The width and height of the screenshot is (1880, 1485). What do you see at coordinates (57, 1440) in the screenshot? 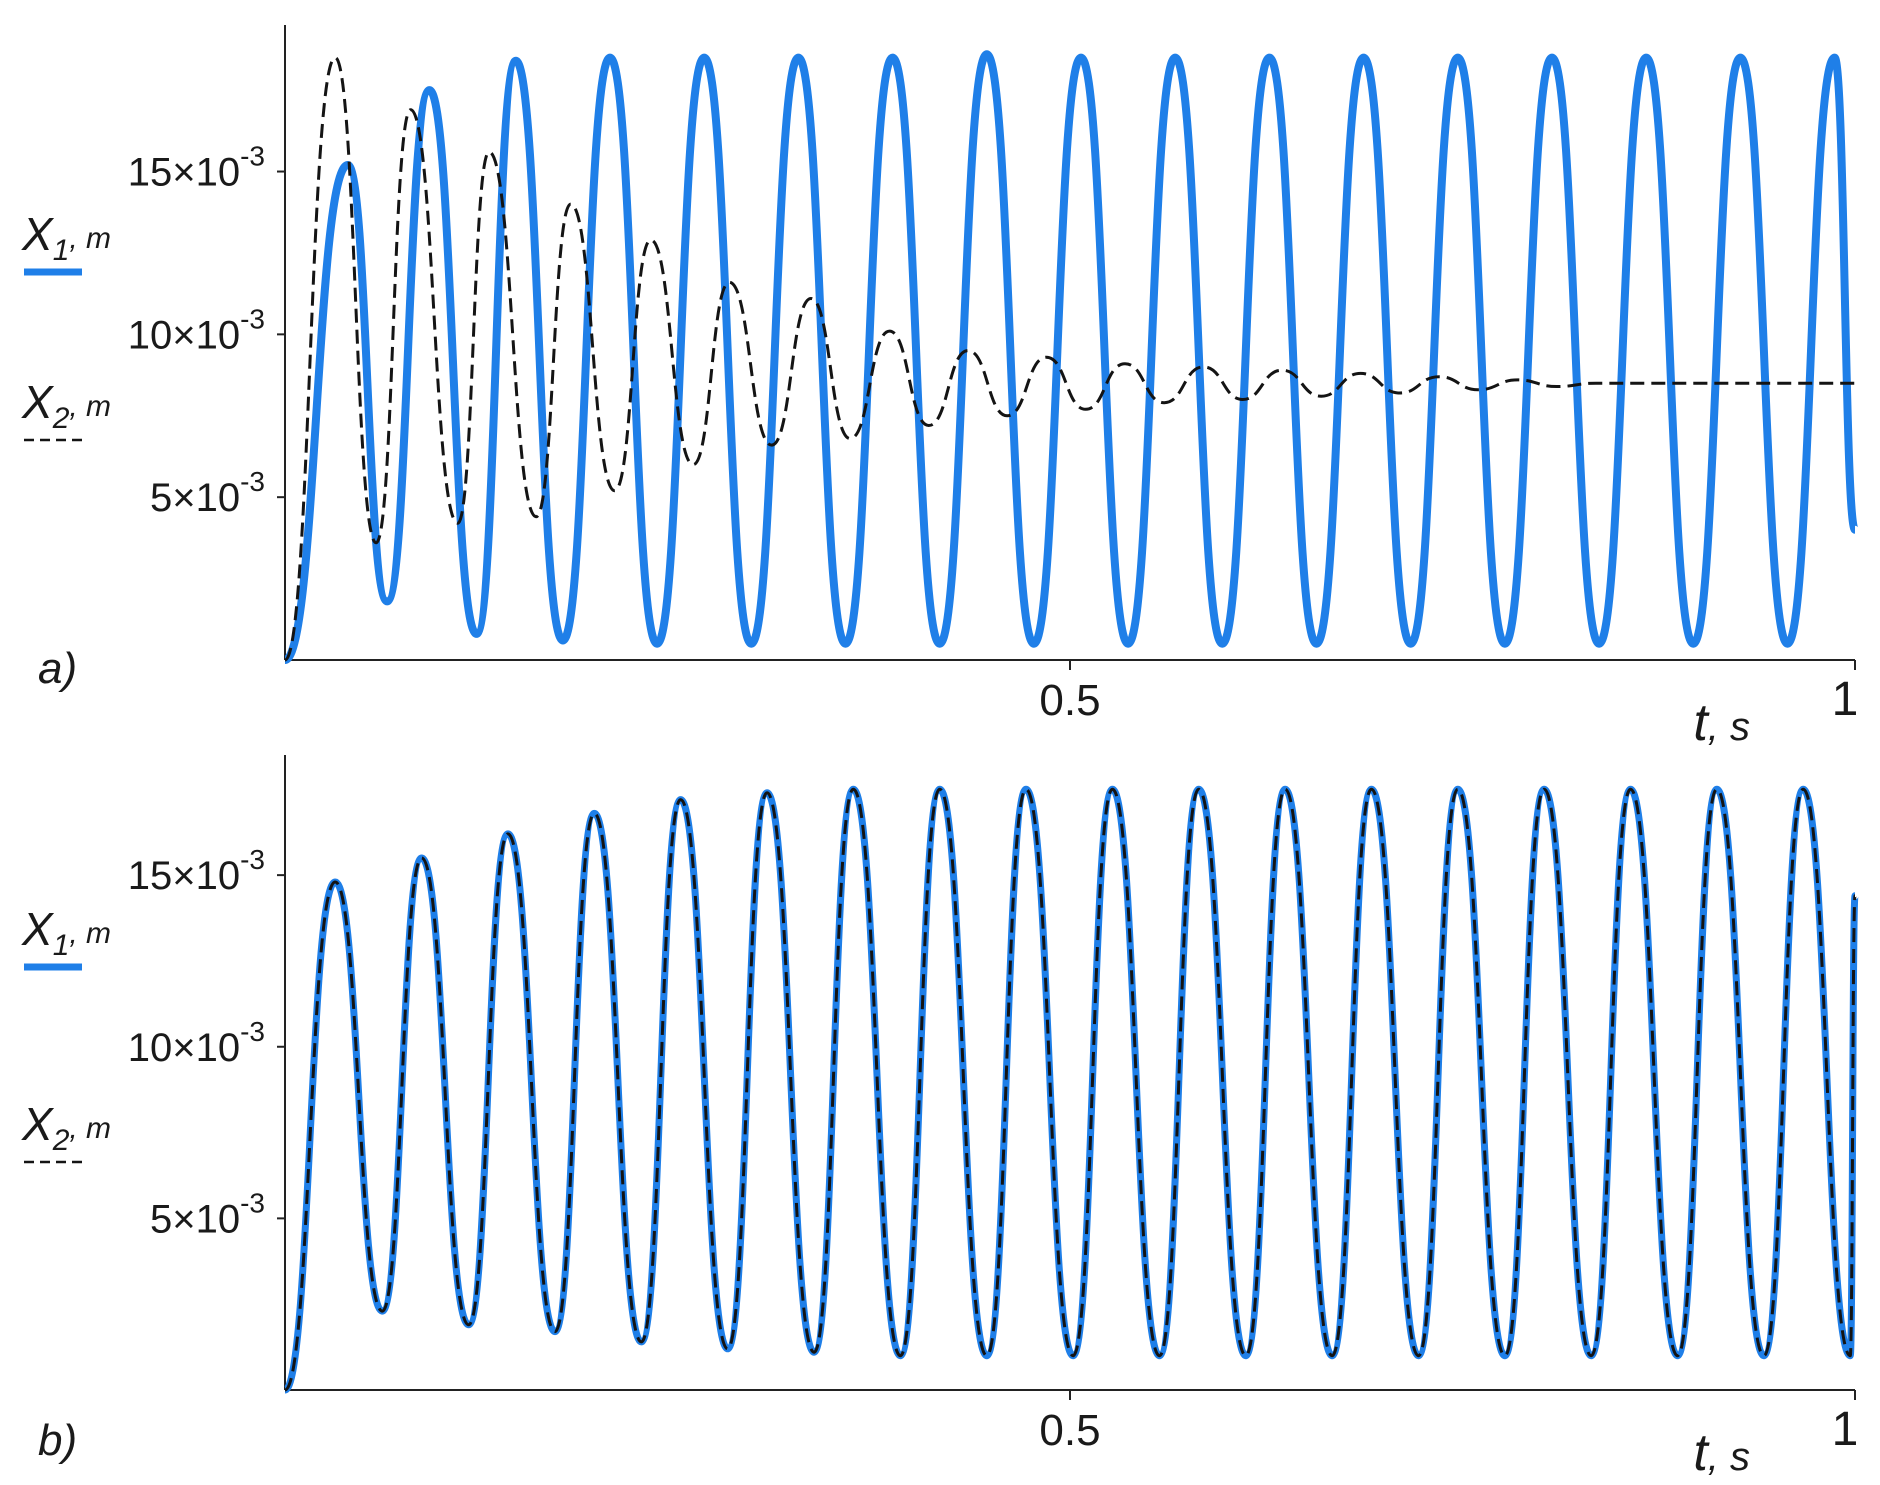
I see `panel-label: b)` at bounding box center [57, 1440].